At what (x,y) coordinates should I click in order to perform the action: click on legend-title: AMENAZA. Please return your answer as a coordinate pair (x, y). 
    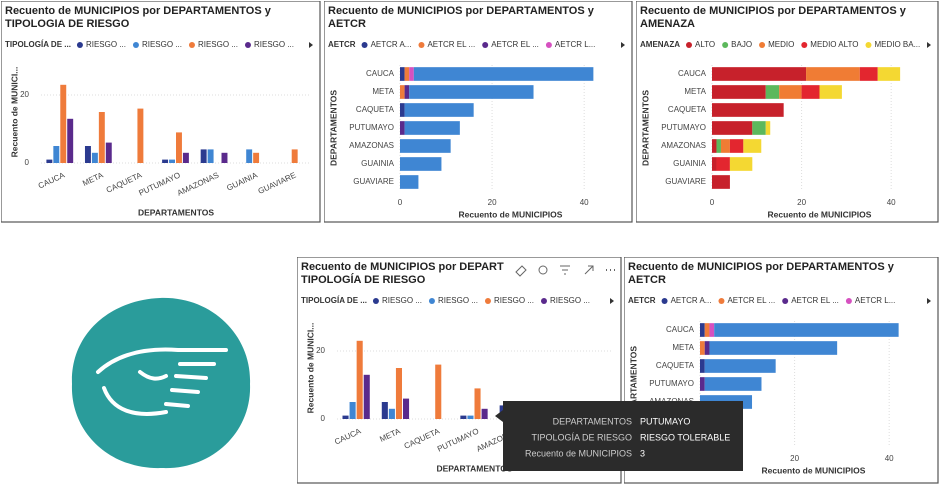
    Looking at the image, I should click on (660, 44).